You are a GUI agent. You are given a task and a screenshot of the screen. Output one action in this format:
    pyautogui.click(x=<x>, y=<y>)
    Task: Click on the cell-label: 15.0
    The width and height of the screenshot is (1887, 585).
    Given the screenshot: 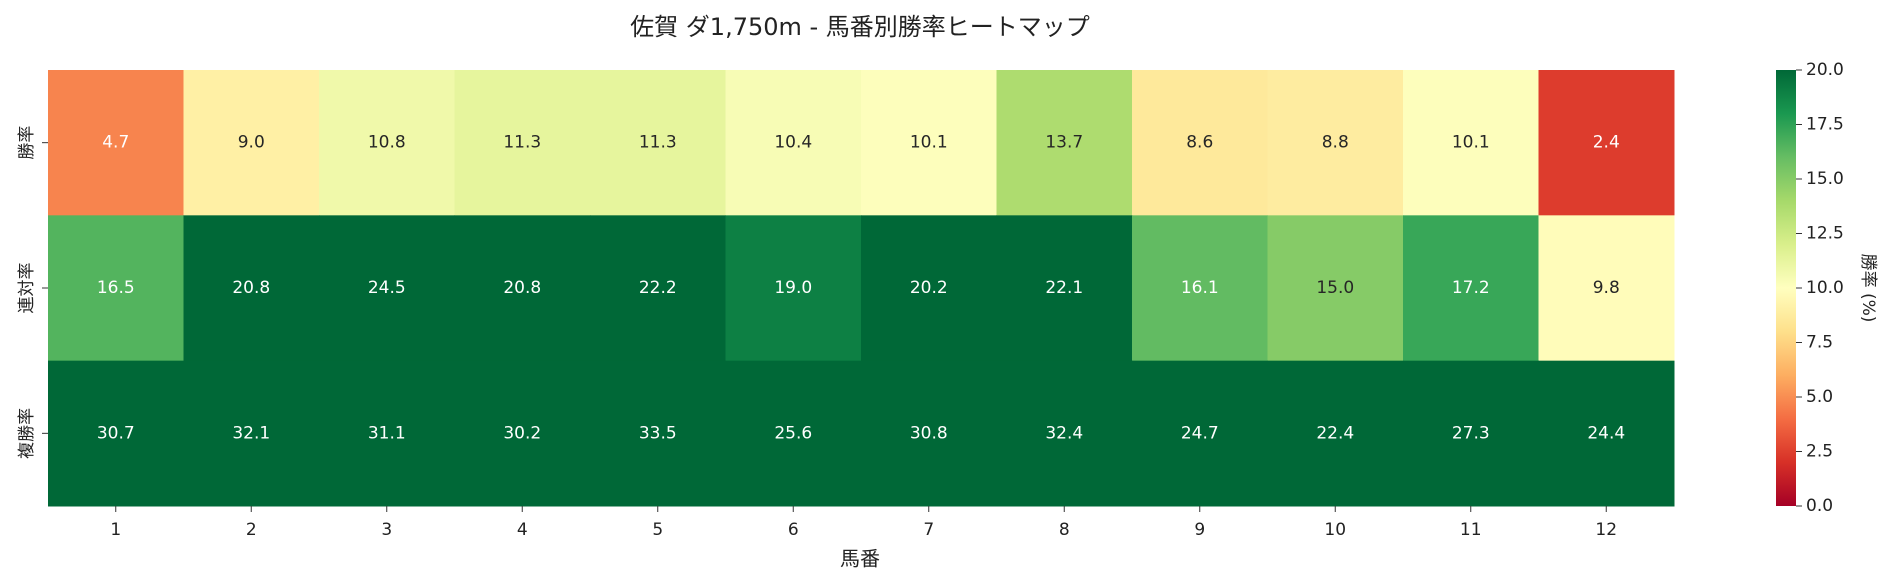 What is the action you would take?
    pyautogui.click(x=1335, y=288)
    